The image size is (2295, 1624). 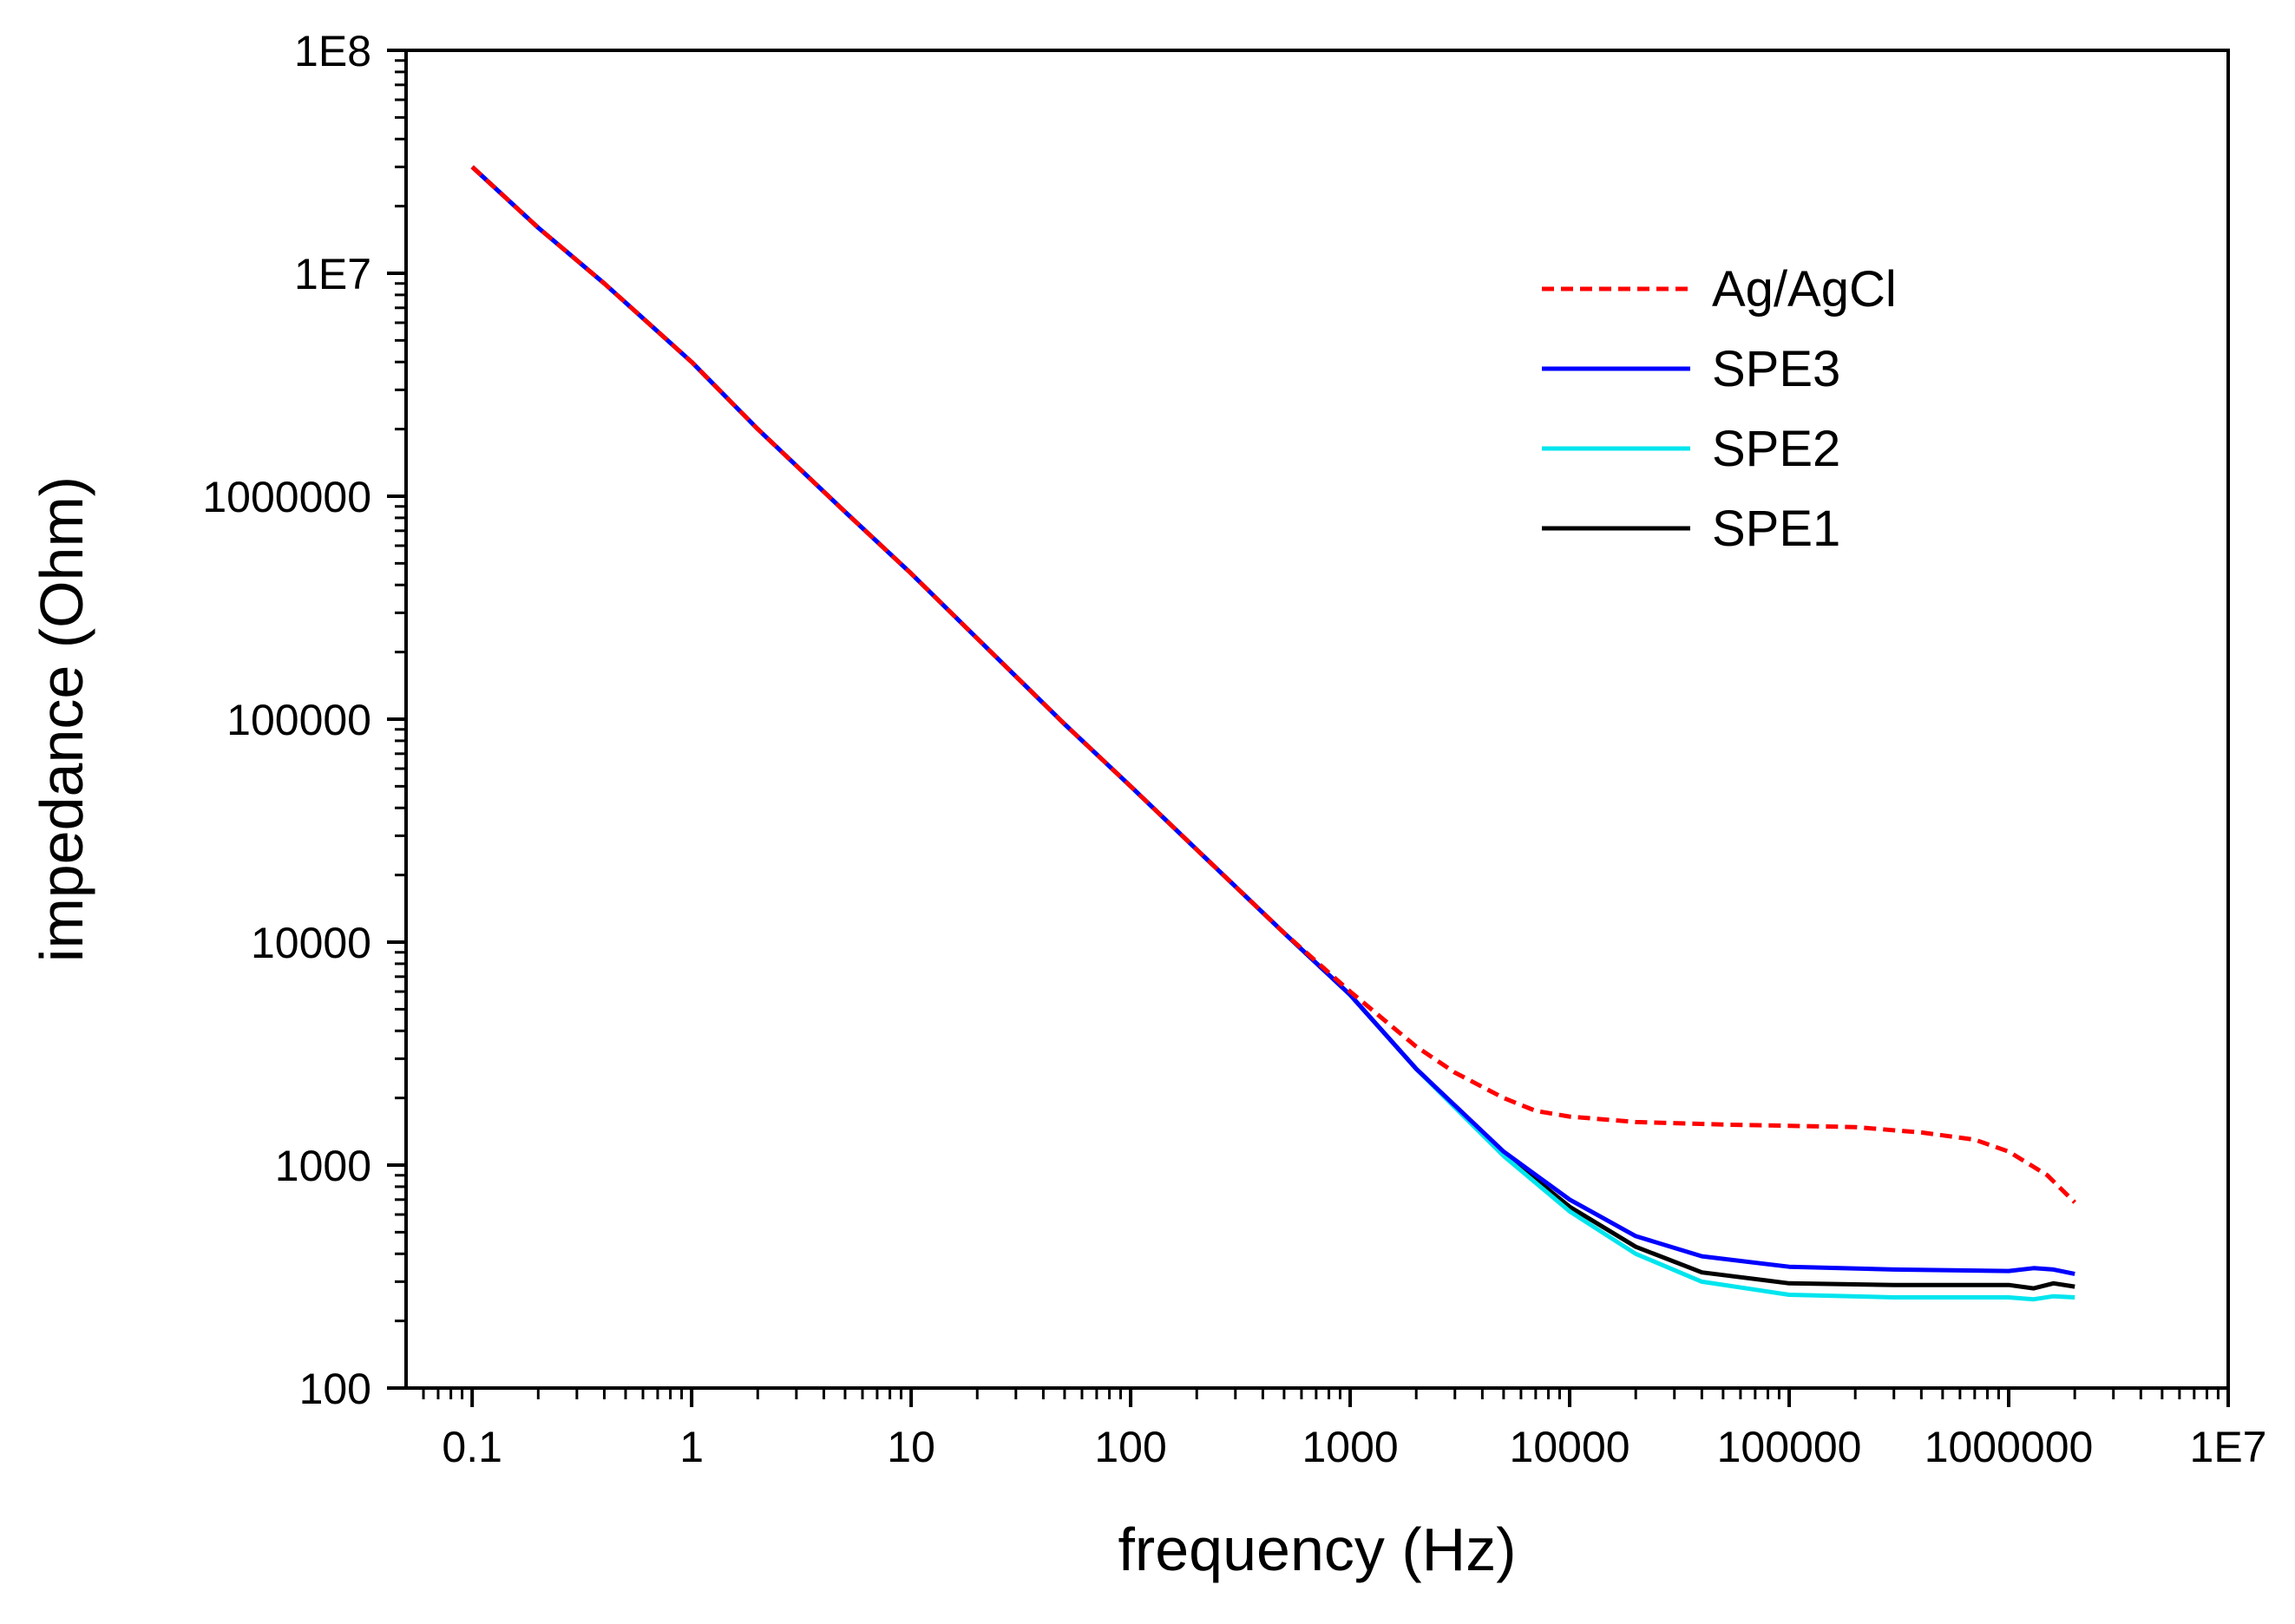 What do you see at coordinates (286, 497) in the screenshot?
I see `y-tick-label: 1000000` at bounding box center [286, 497].